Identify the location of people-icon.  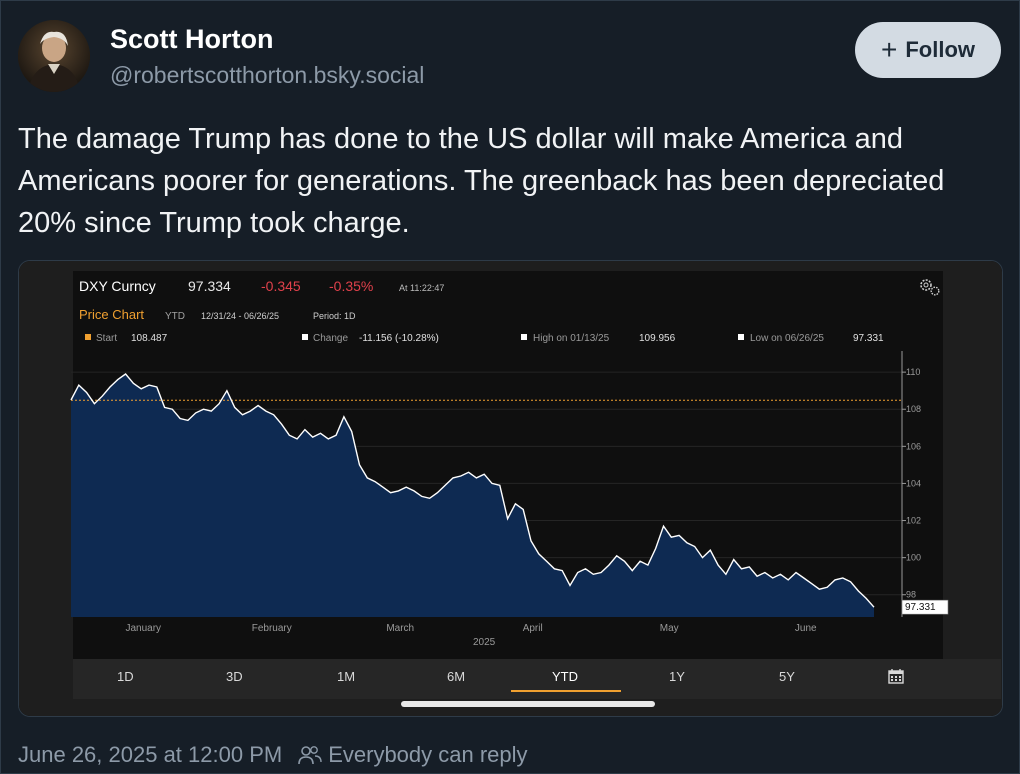
(310, 755).